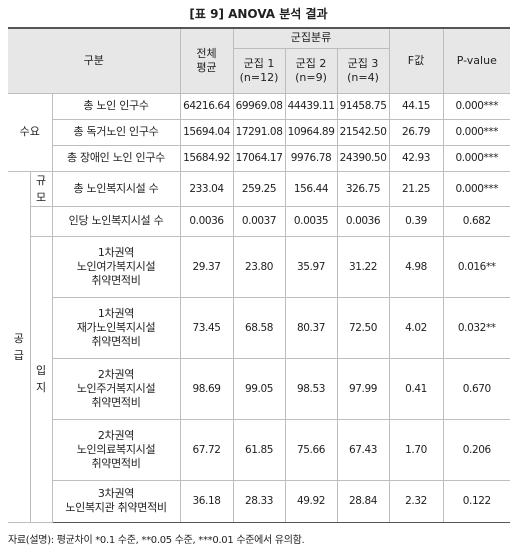 The width and height of the screenshot is (517, 555). What do you see at coordinates (116, 106) in the screenshot?
I see `row-label: 총 노인 인구수` at bounding box center [116, 106].